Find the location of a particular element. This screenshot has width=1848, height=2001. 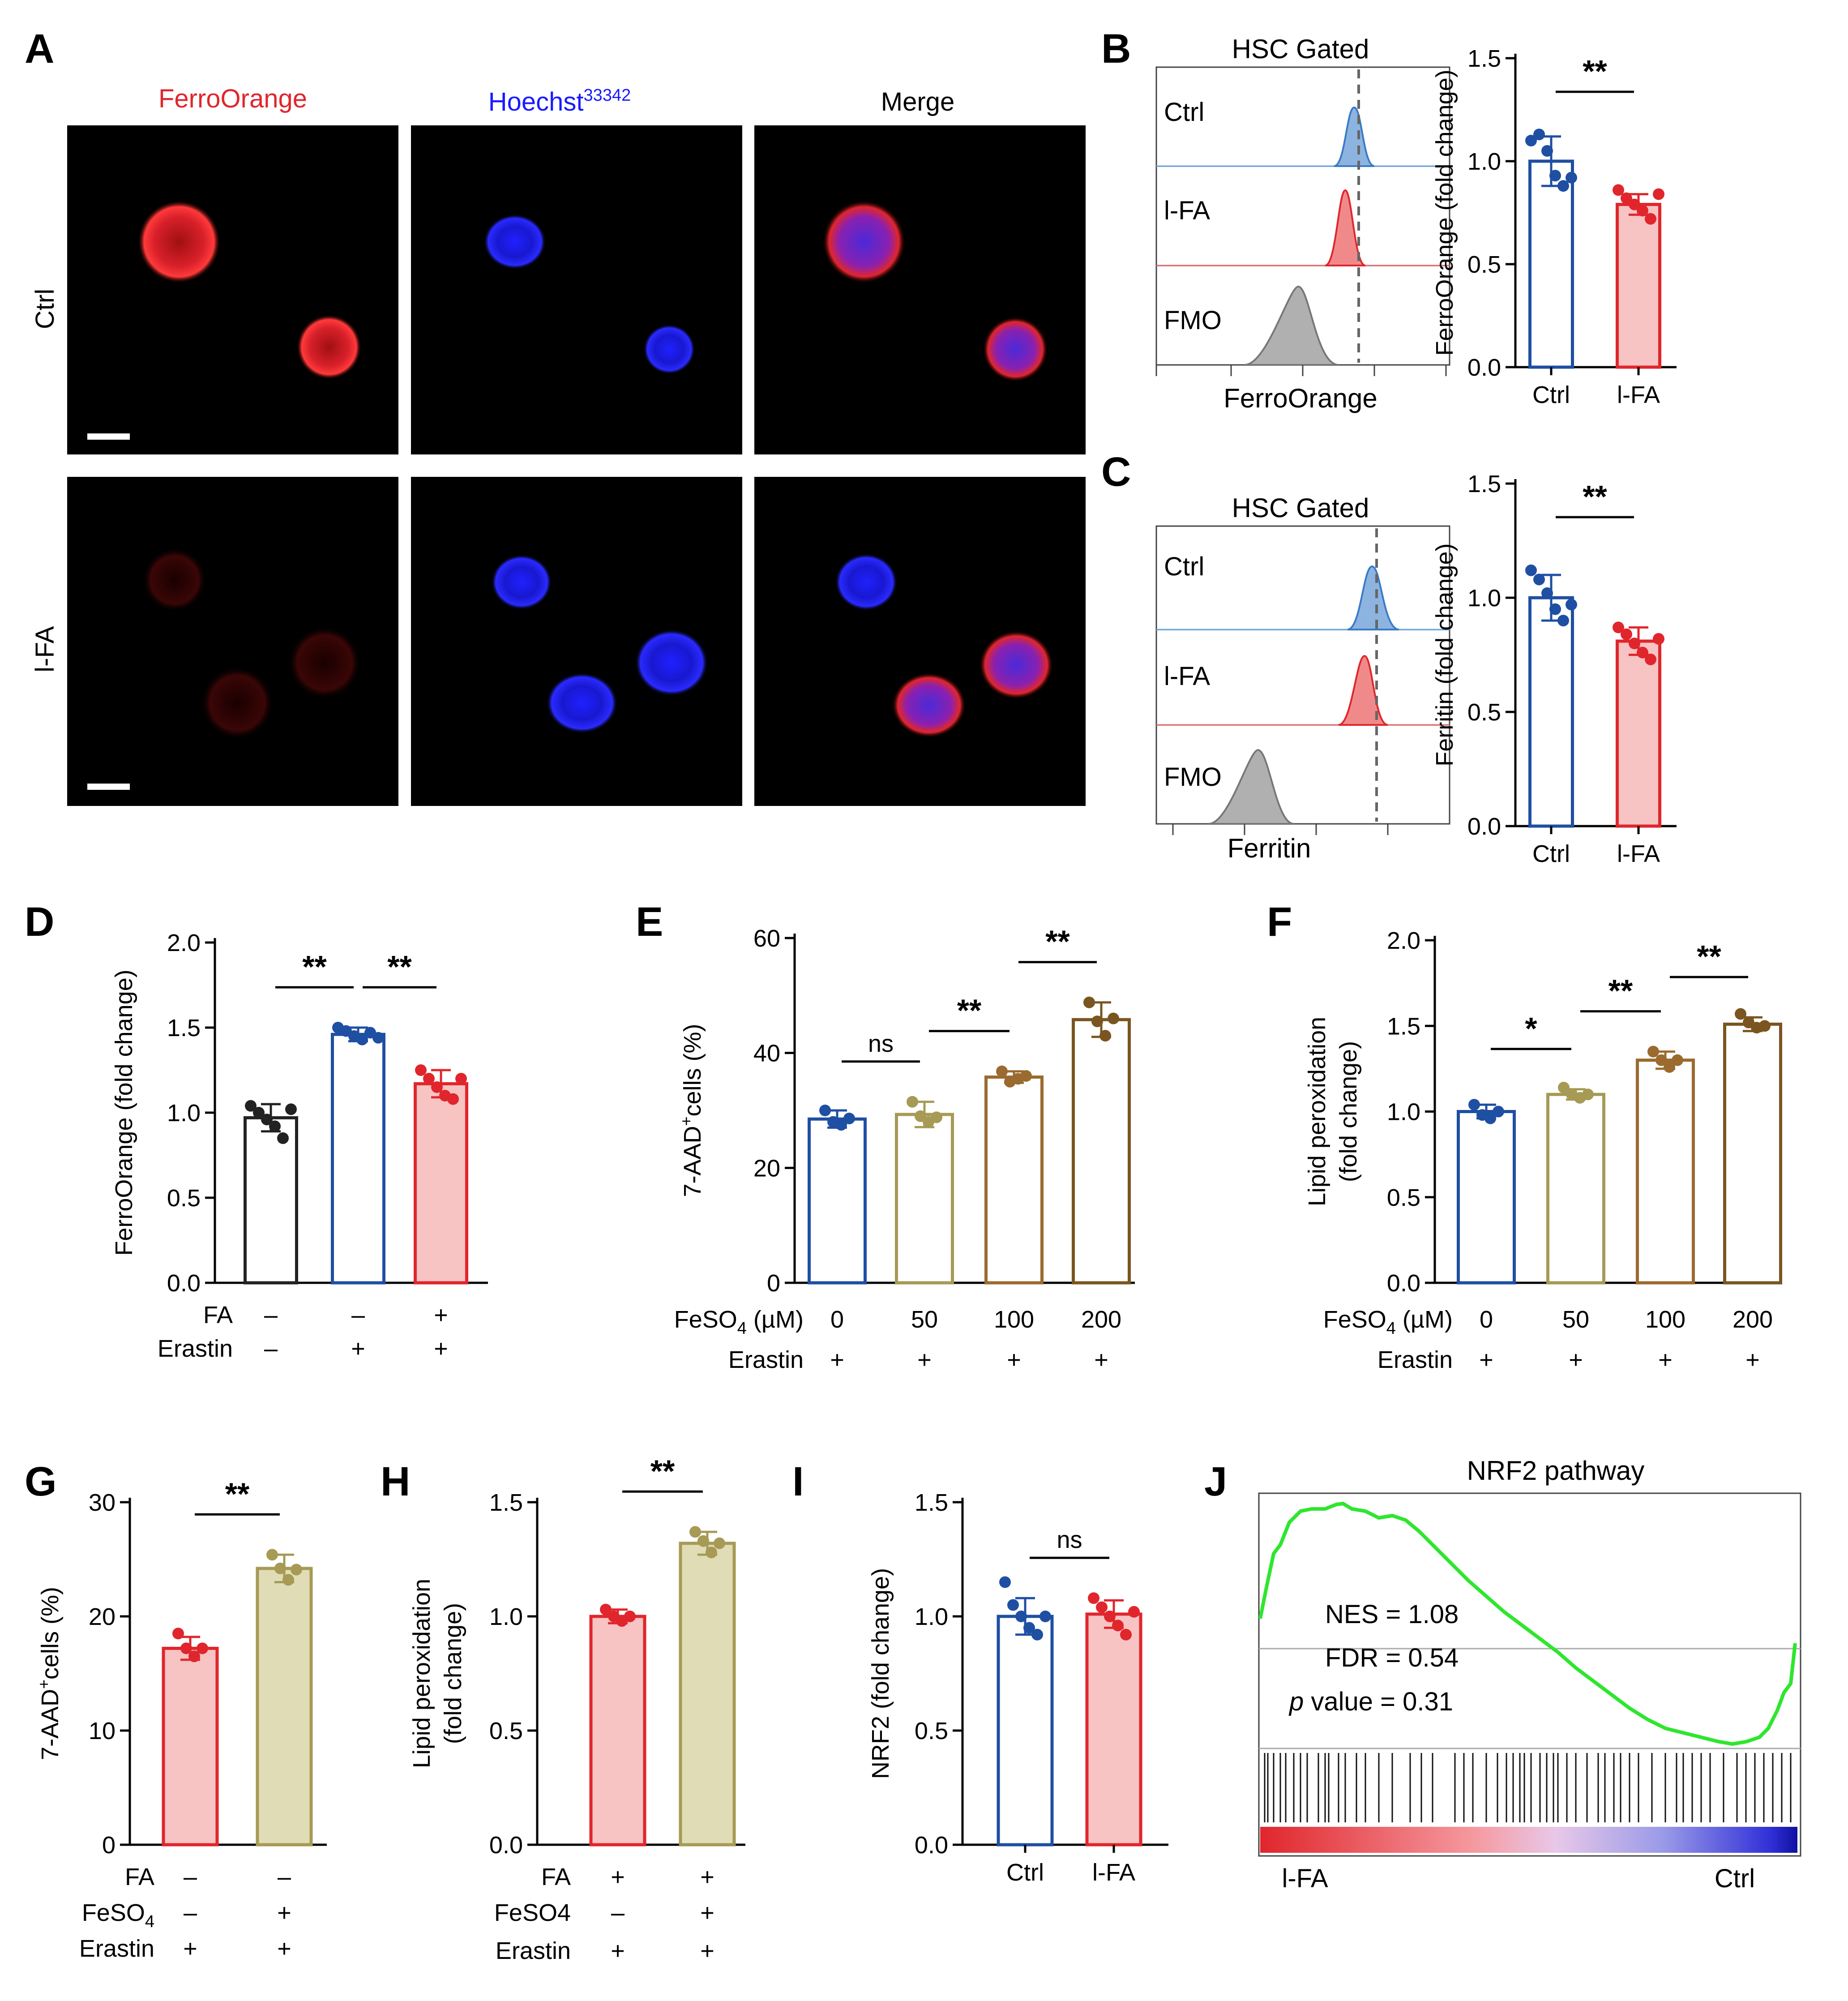

y-tick-label: 2.0 is located at coordinates (1403, 941).